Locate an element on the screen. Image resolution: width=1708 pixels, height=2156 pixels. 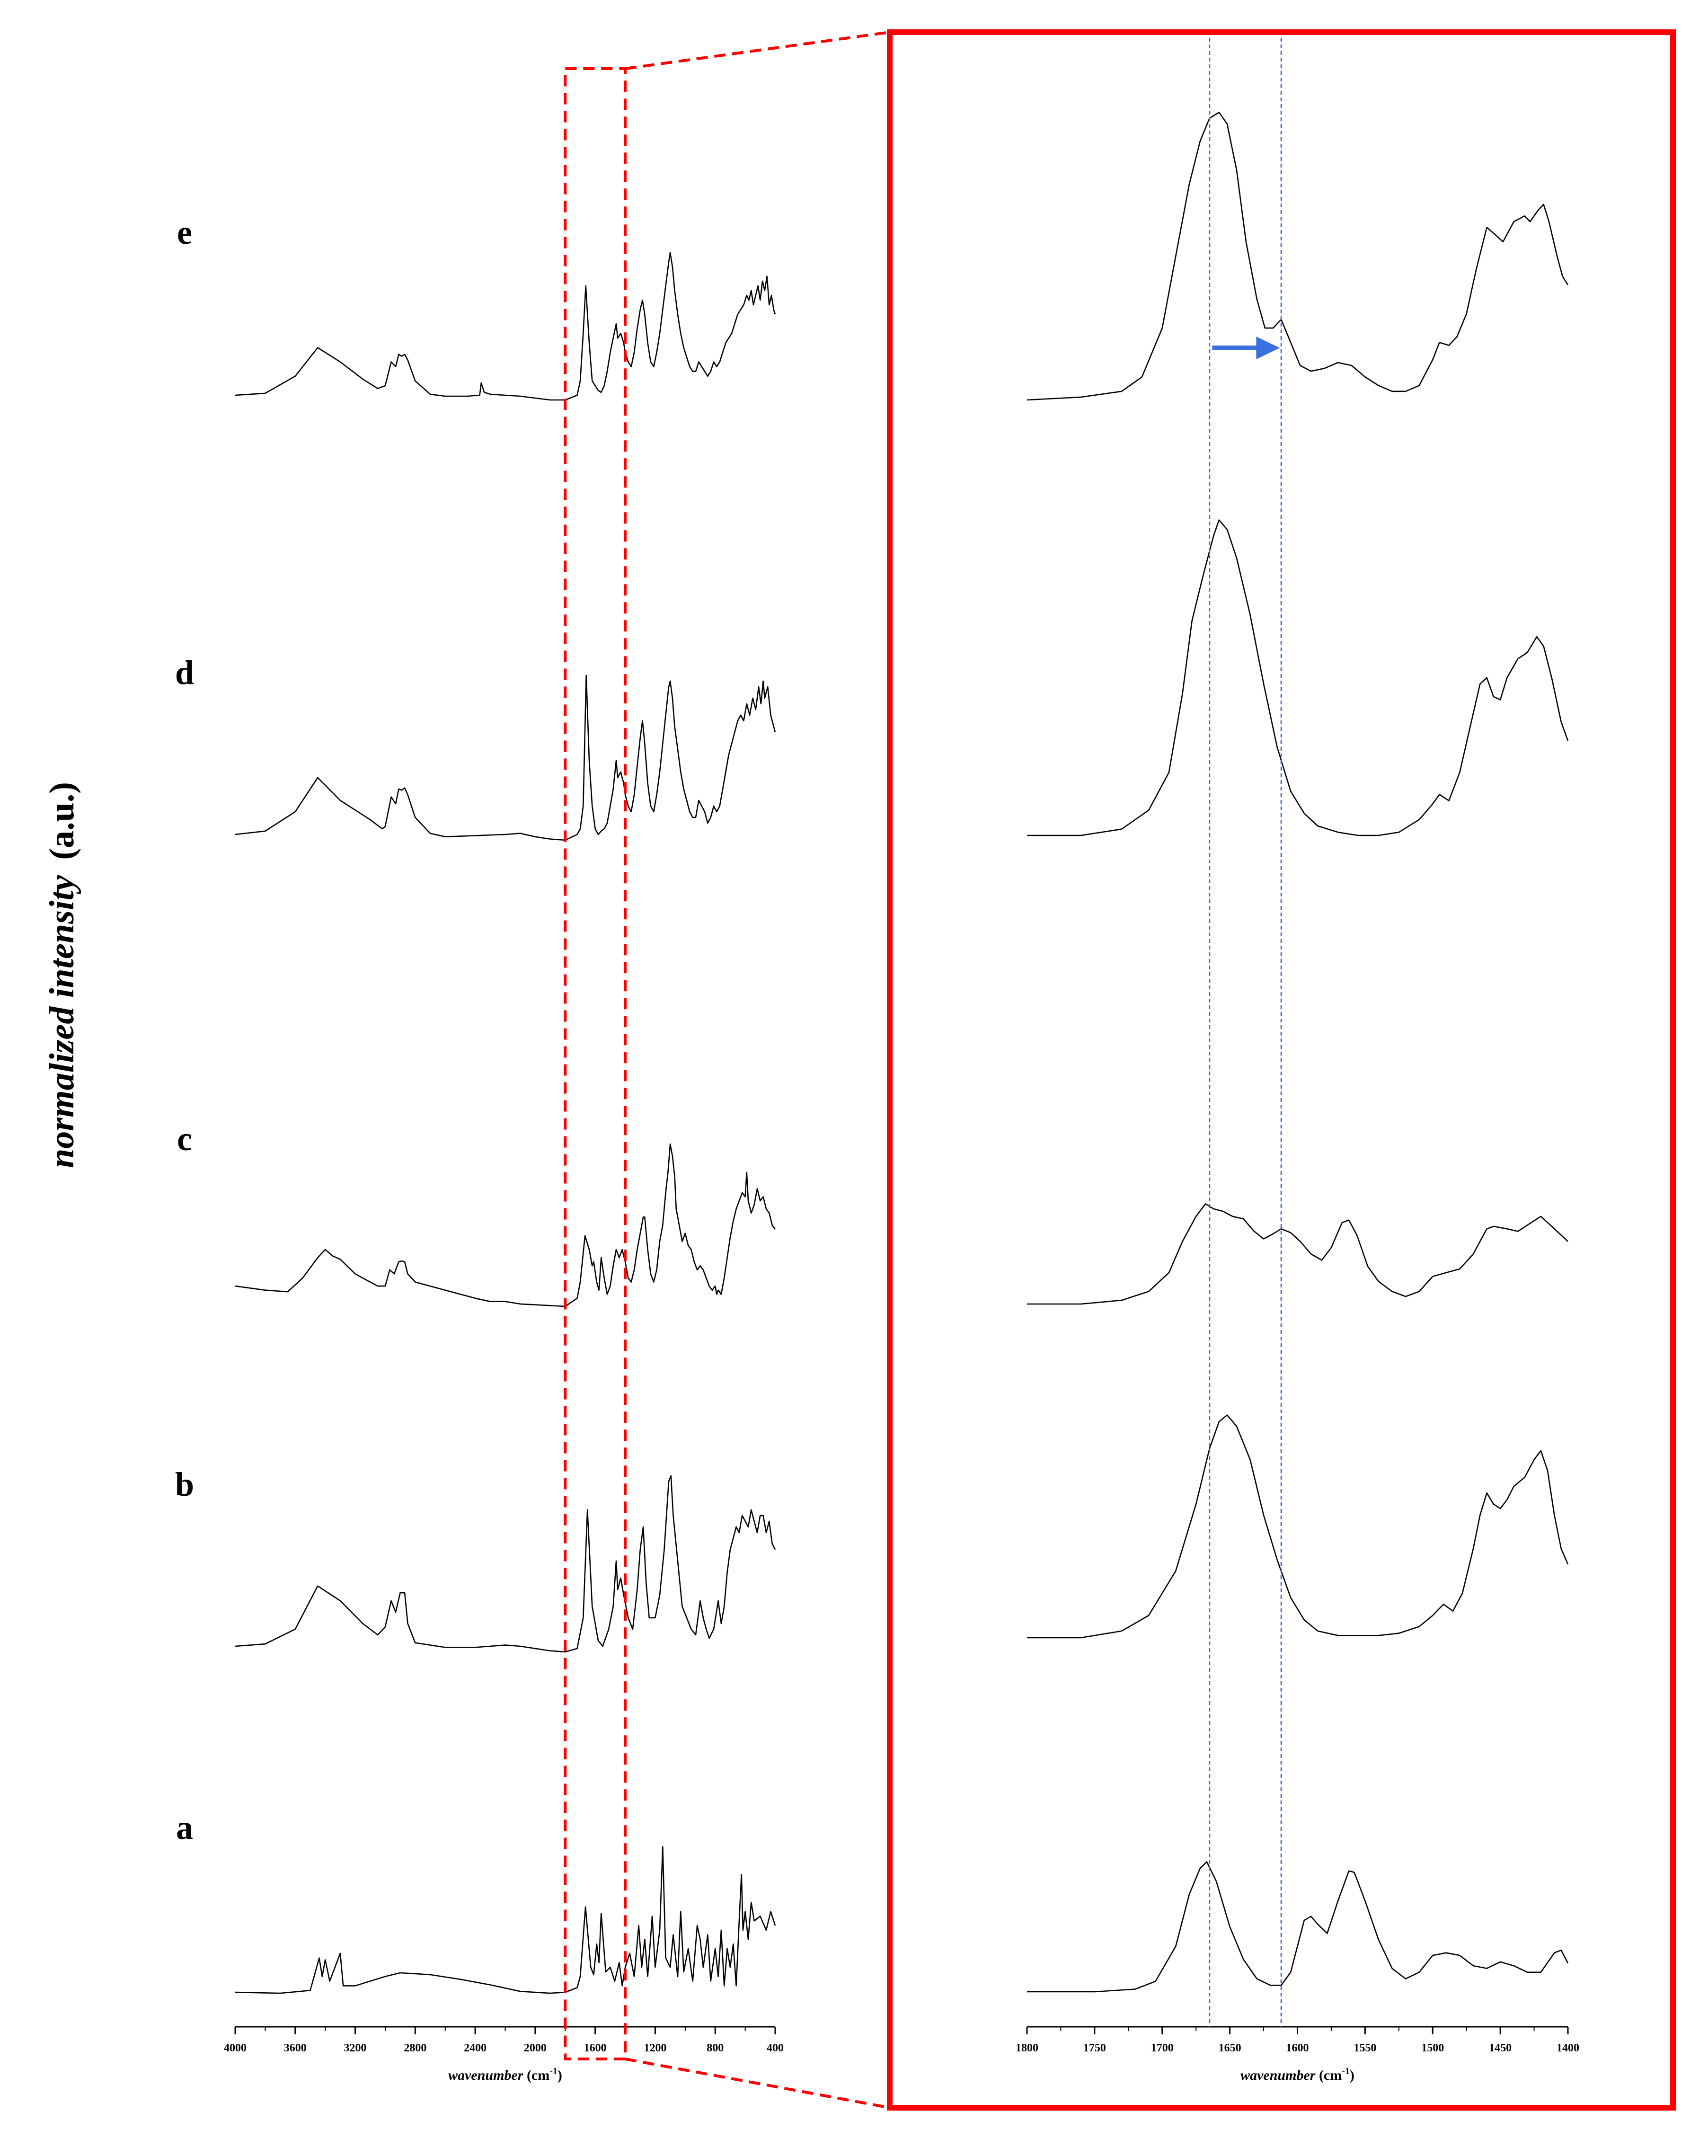
curve-label-b: b is located at coordinates (184, 1484).